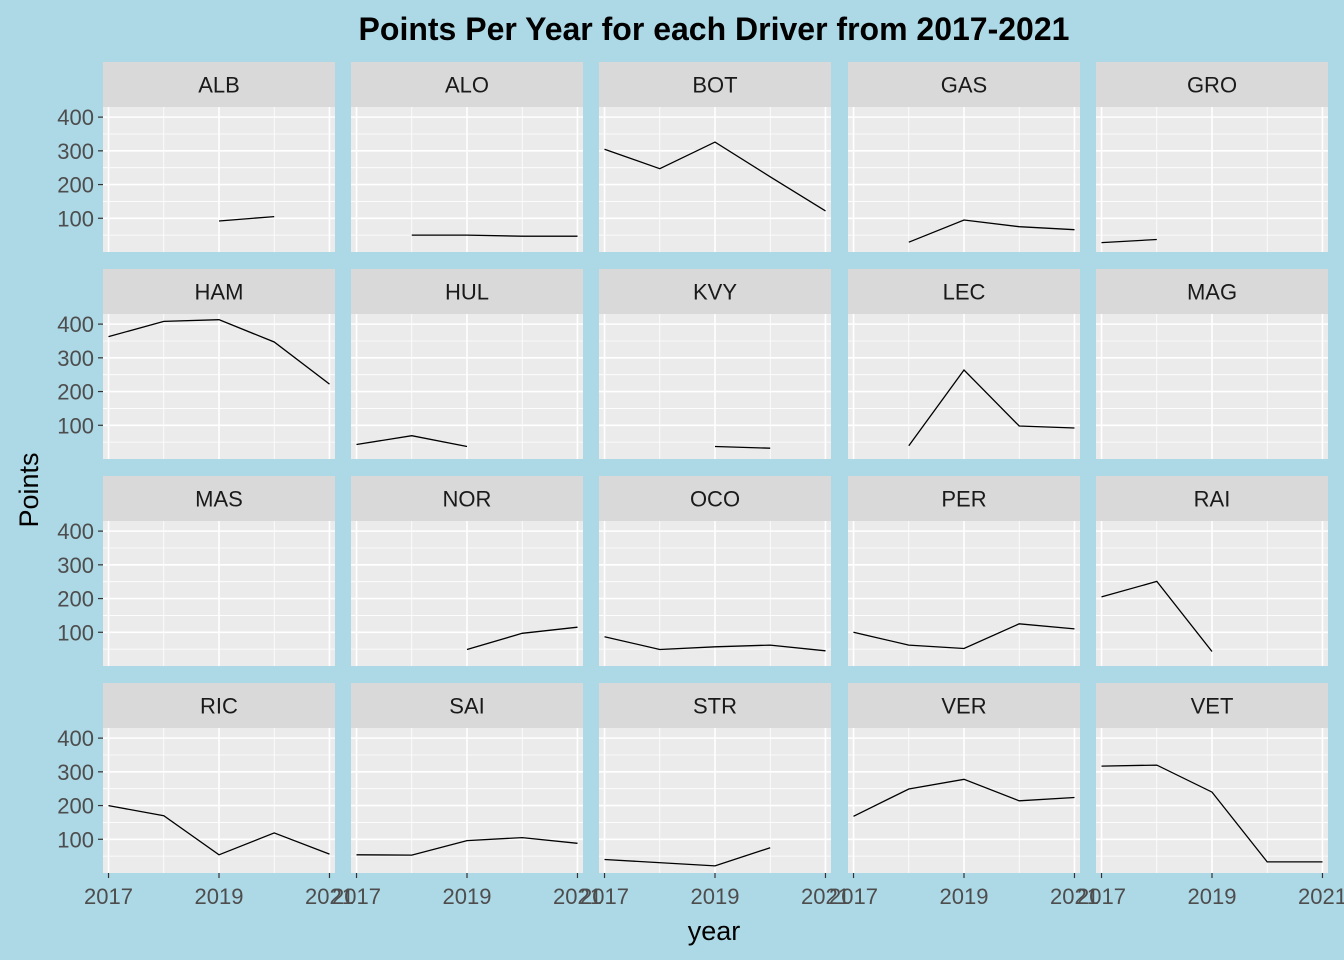  What do you see at coordinates (687, 857) in the screenshot?
I see `series-line-str` at bounding box center [687, 857].